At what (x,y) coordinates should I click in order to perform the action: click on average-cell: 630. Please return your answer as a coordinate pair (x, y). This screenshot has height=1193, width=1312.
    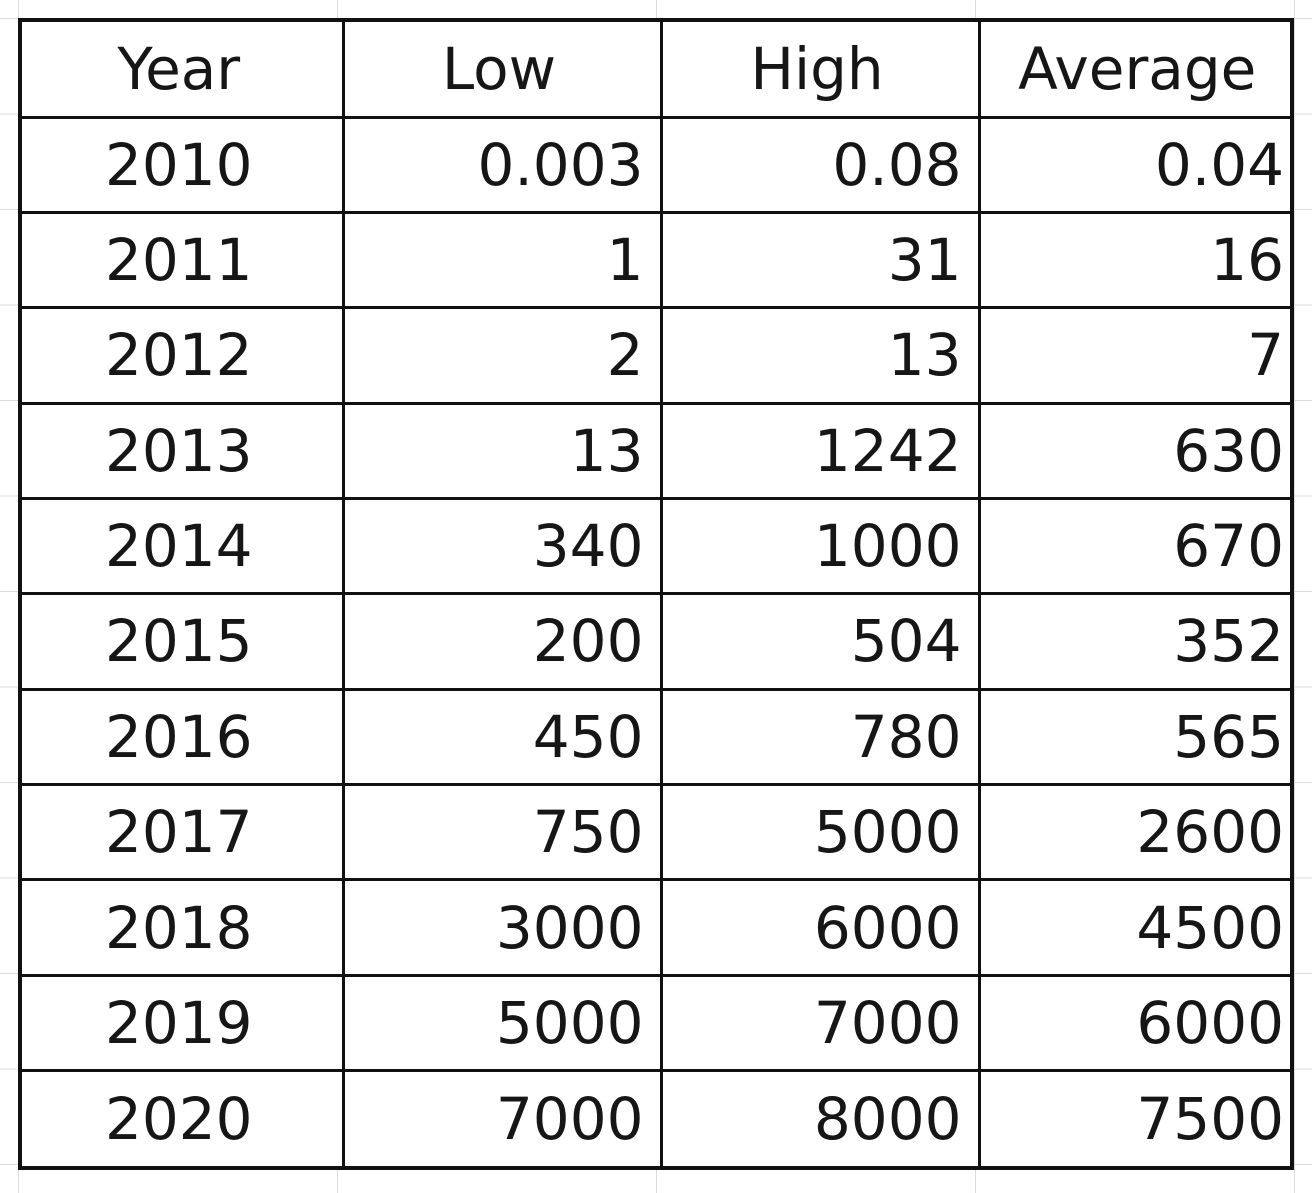
    Looking at the image, I should click on (1135, 450).